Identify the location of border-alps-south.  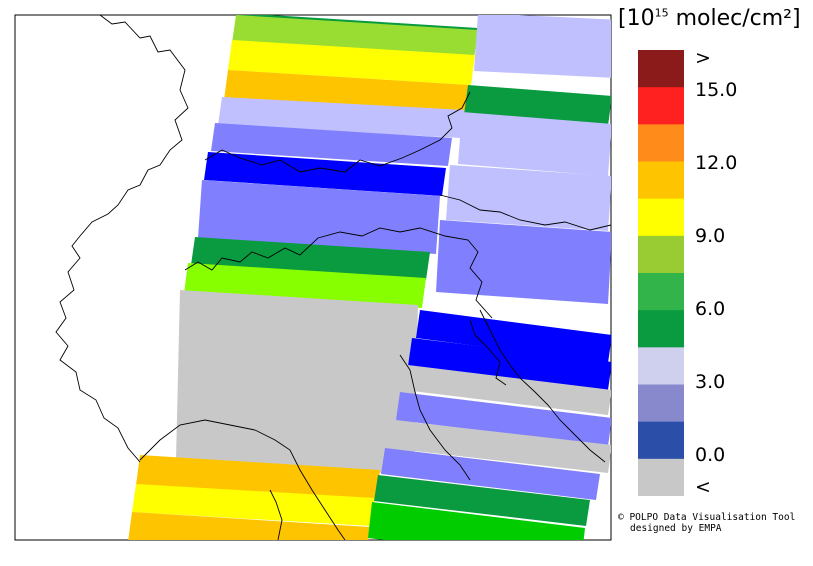
(338, 273).